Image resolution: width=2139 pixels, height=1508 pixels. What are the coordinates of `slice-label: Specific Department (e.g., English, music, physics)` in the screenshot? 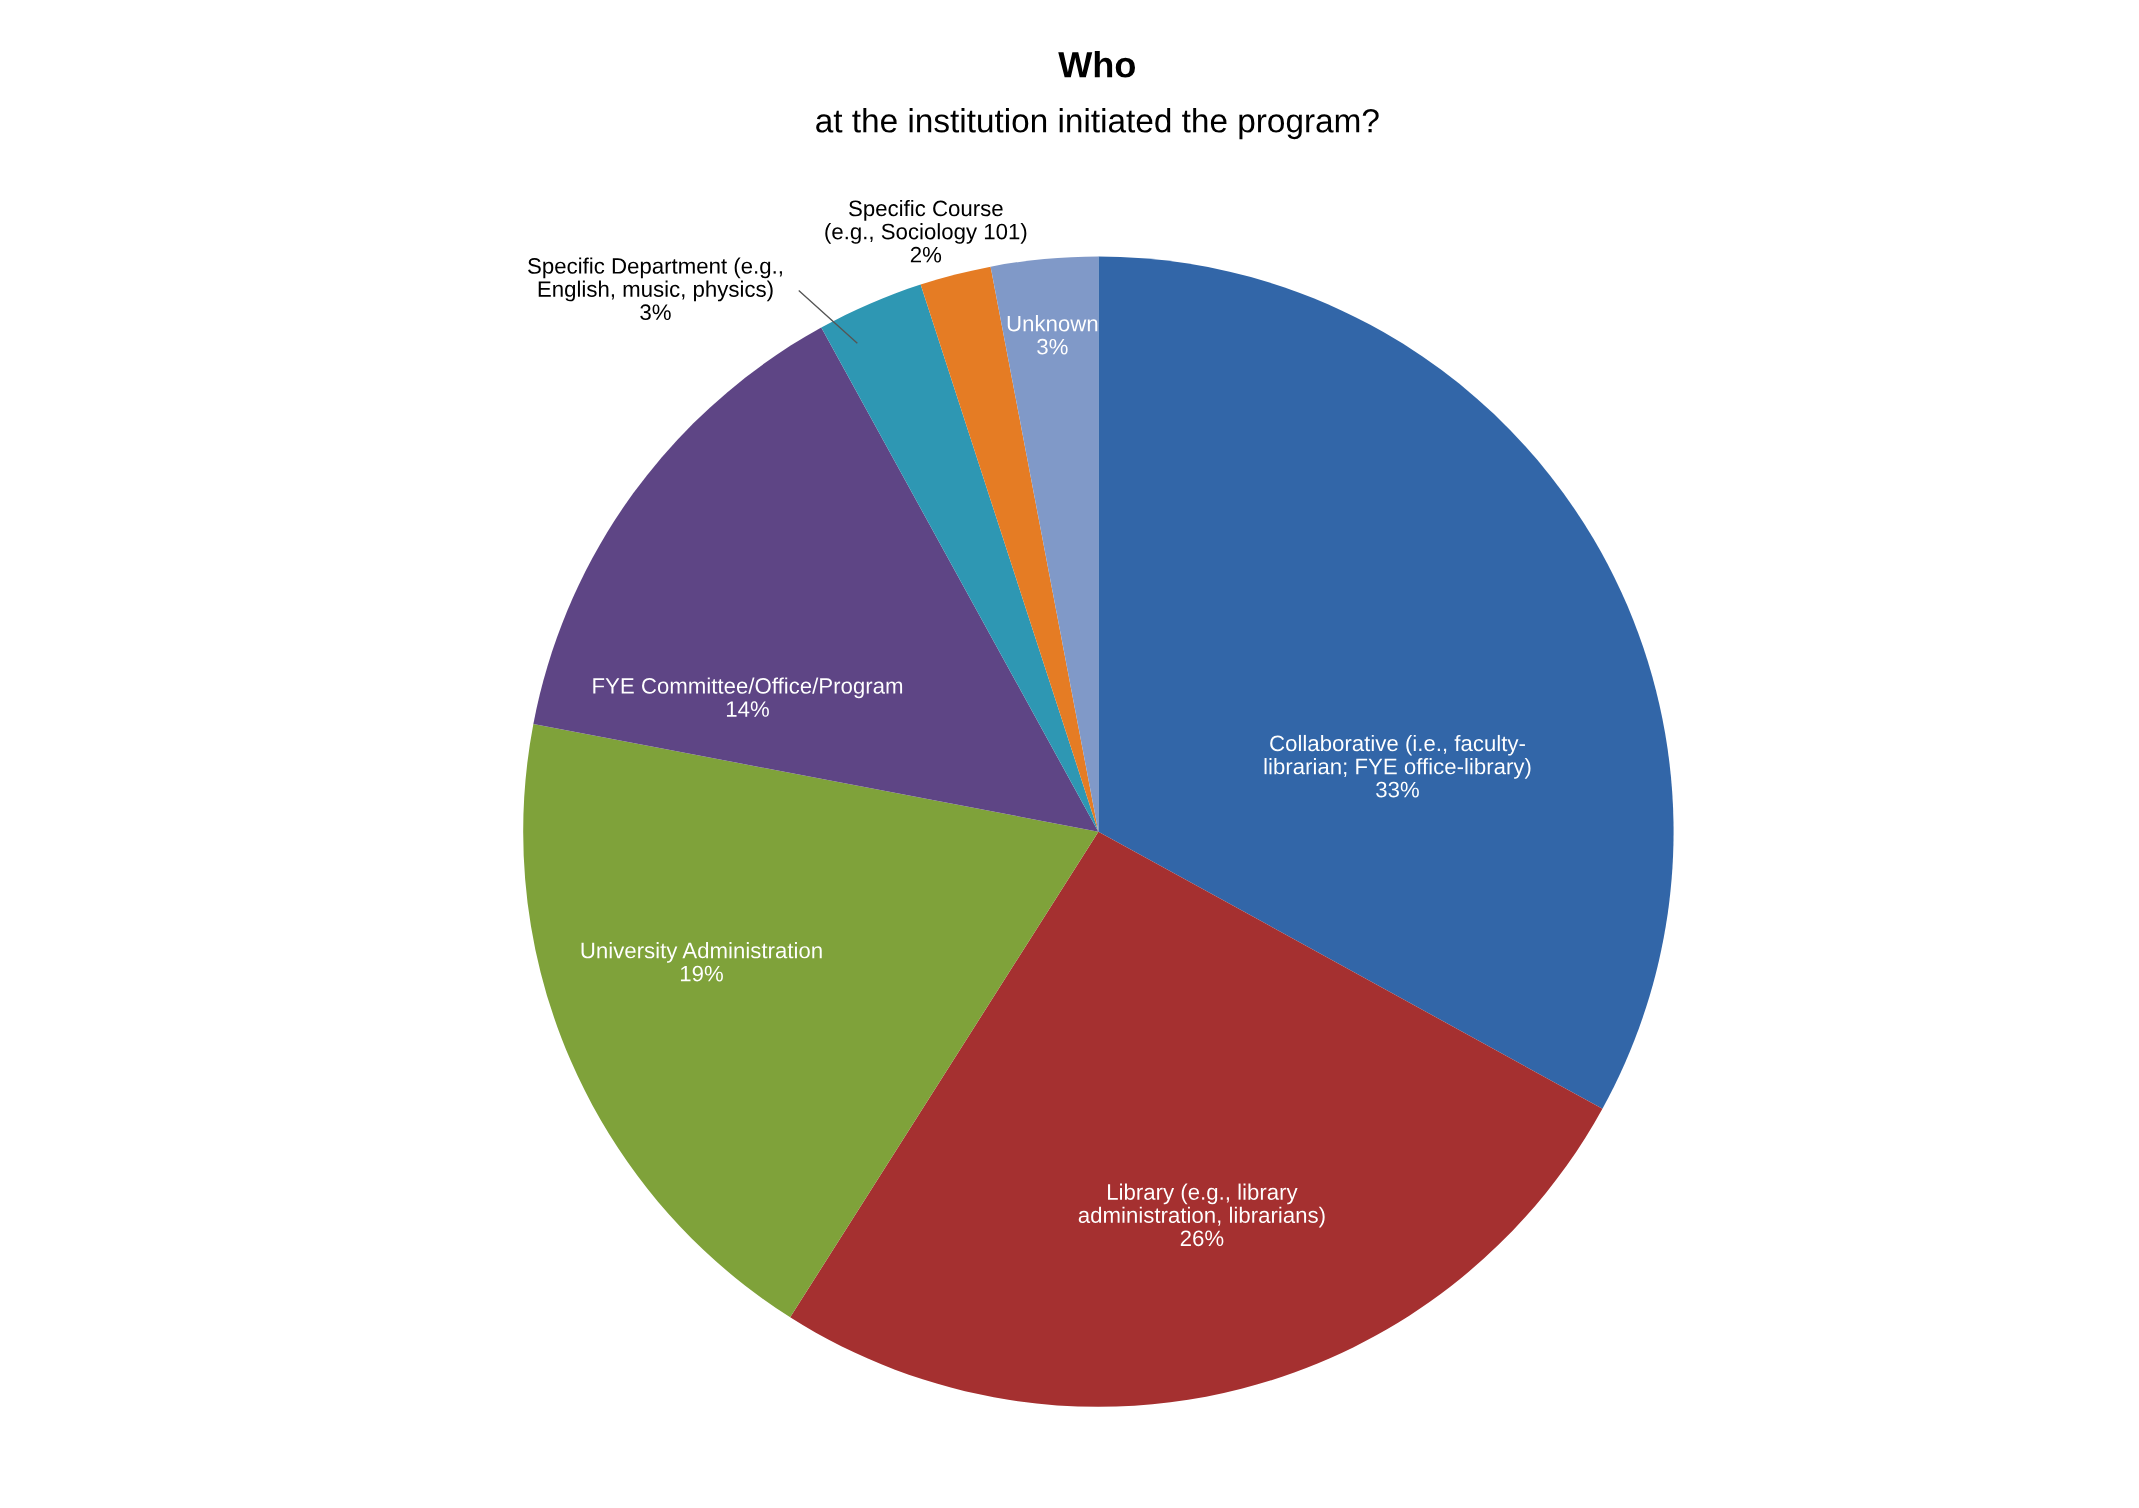 It's located at (655, 279).